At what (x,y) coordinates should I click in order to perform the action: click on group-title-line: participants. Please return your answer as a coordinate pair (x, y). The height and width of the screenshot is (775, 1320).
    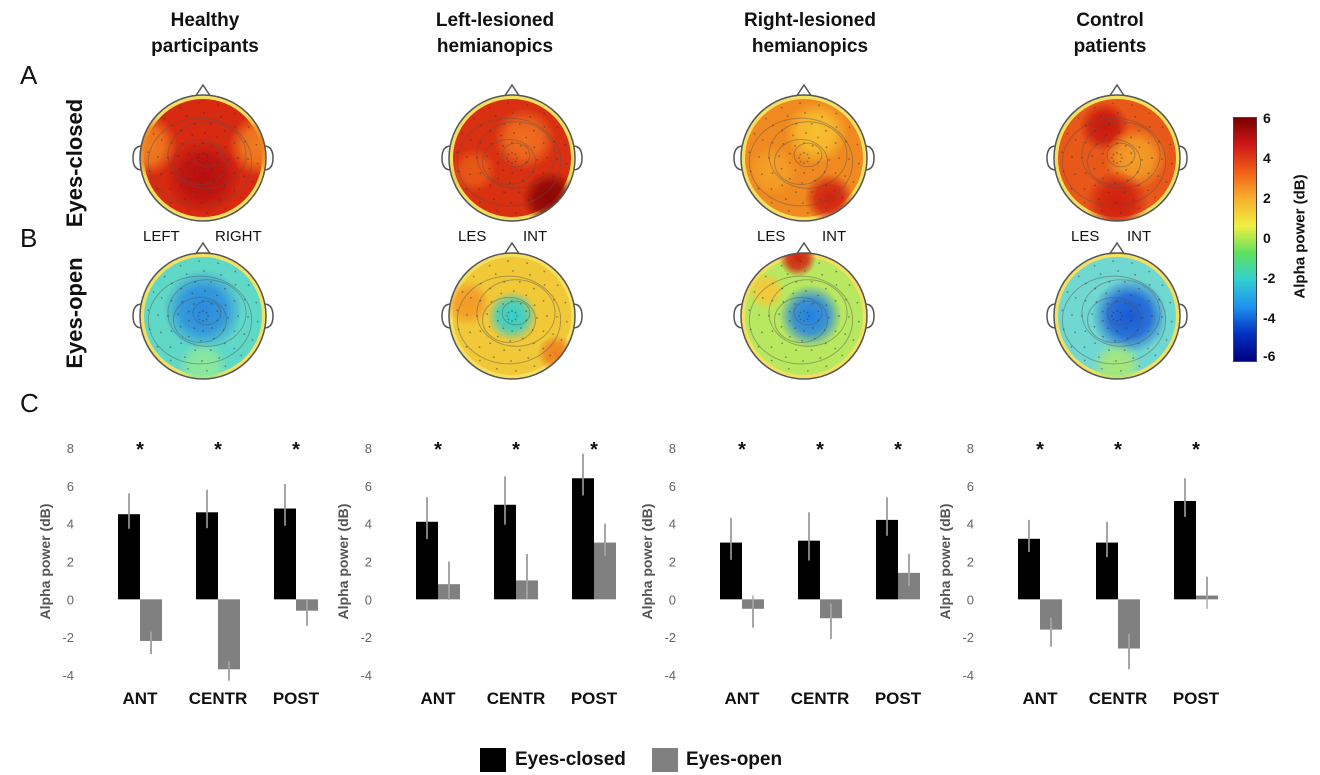
    Looking at the image, I should click on (205, 46).